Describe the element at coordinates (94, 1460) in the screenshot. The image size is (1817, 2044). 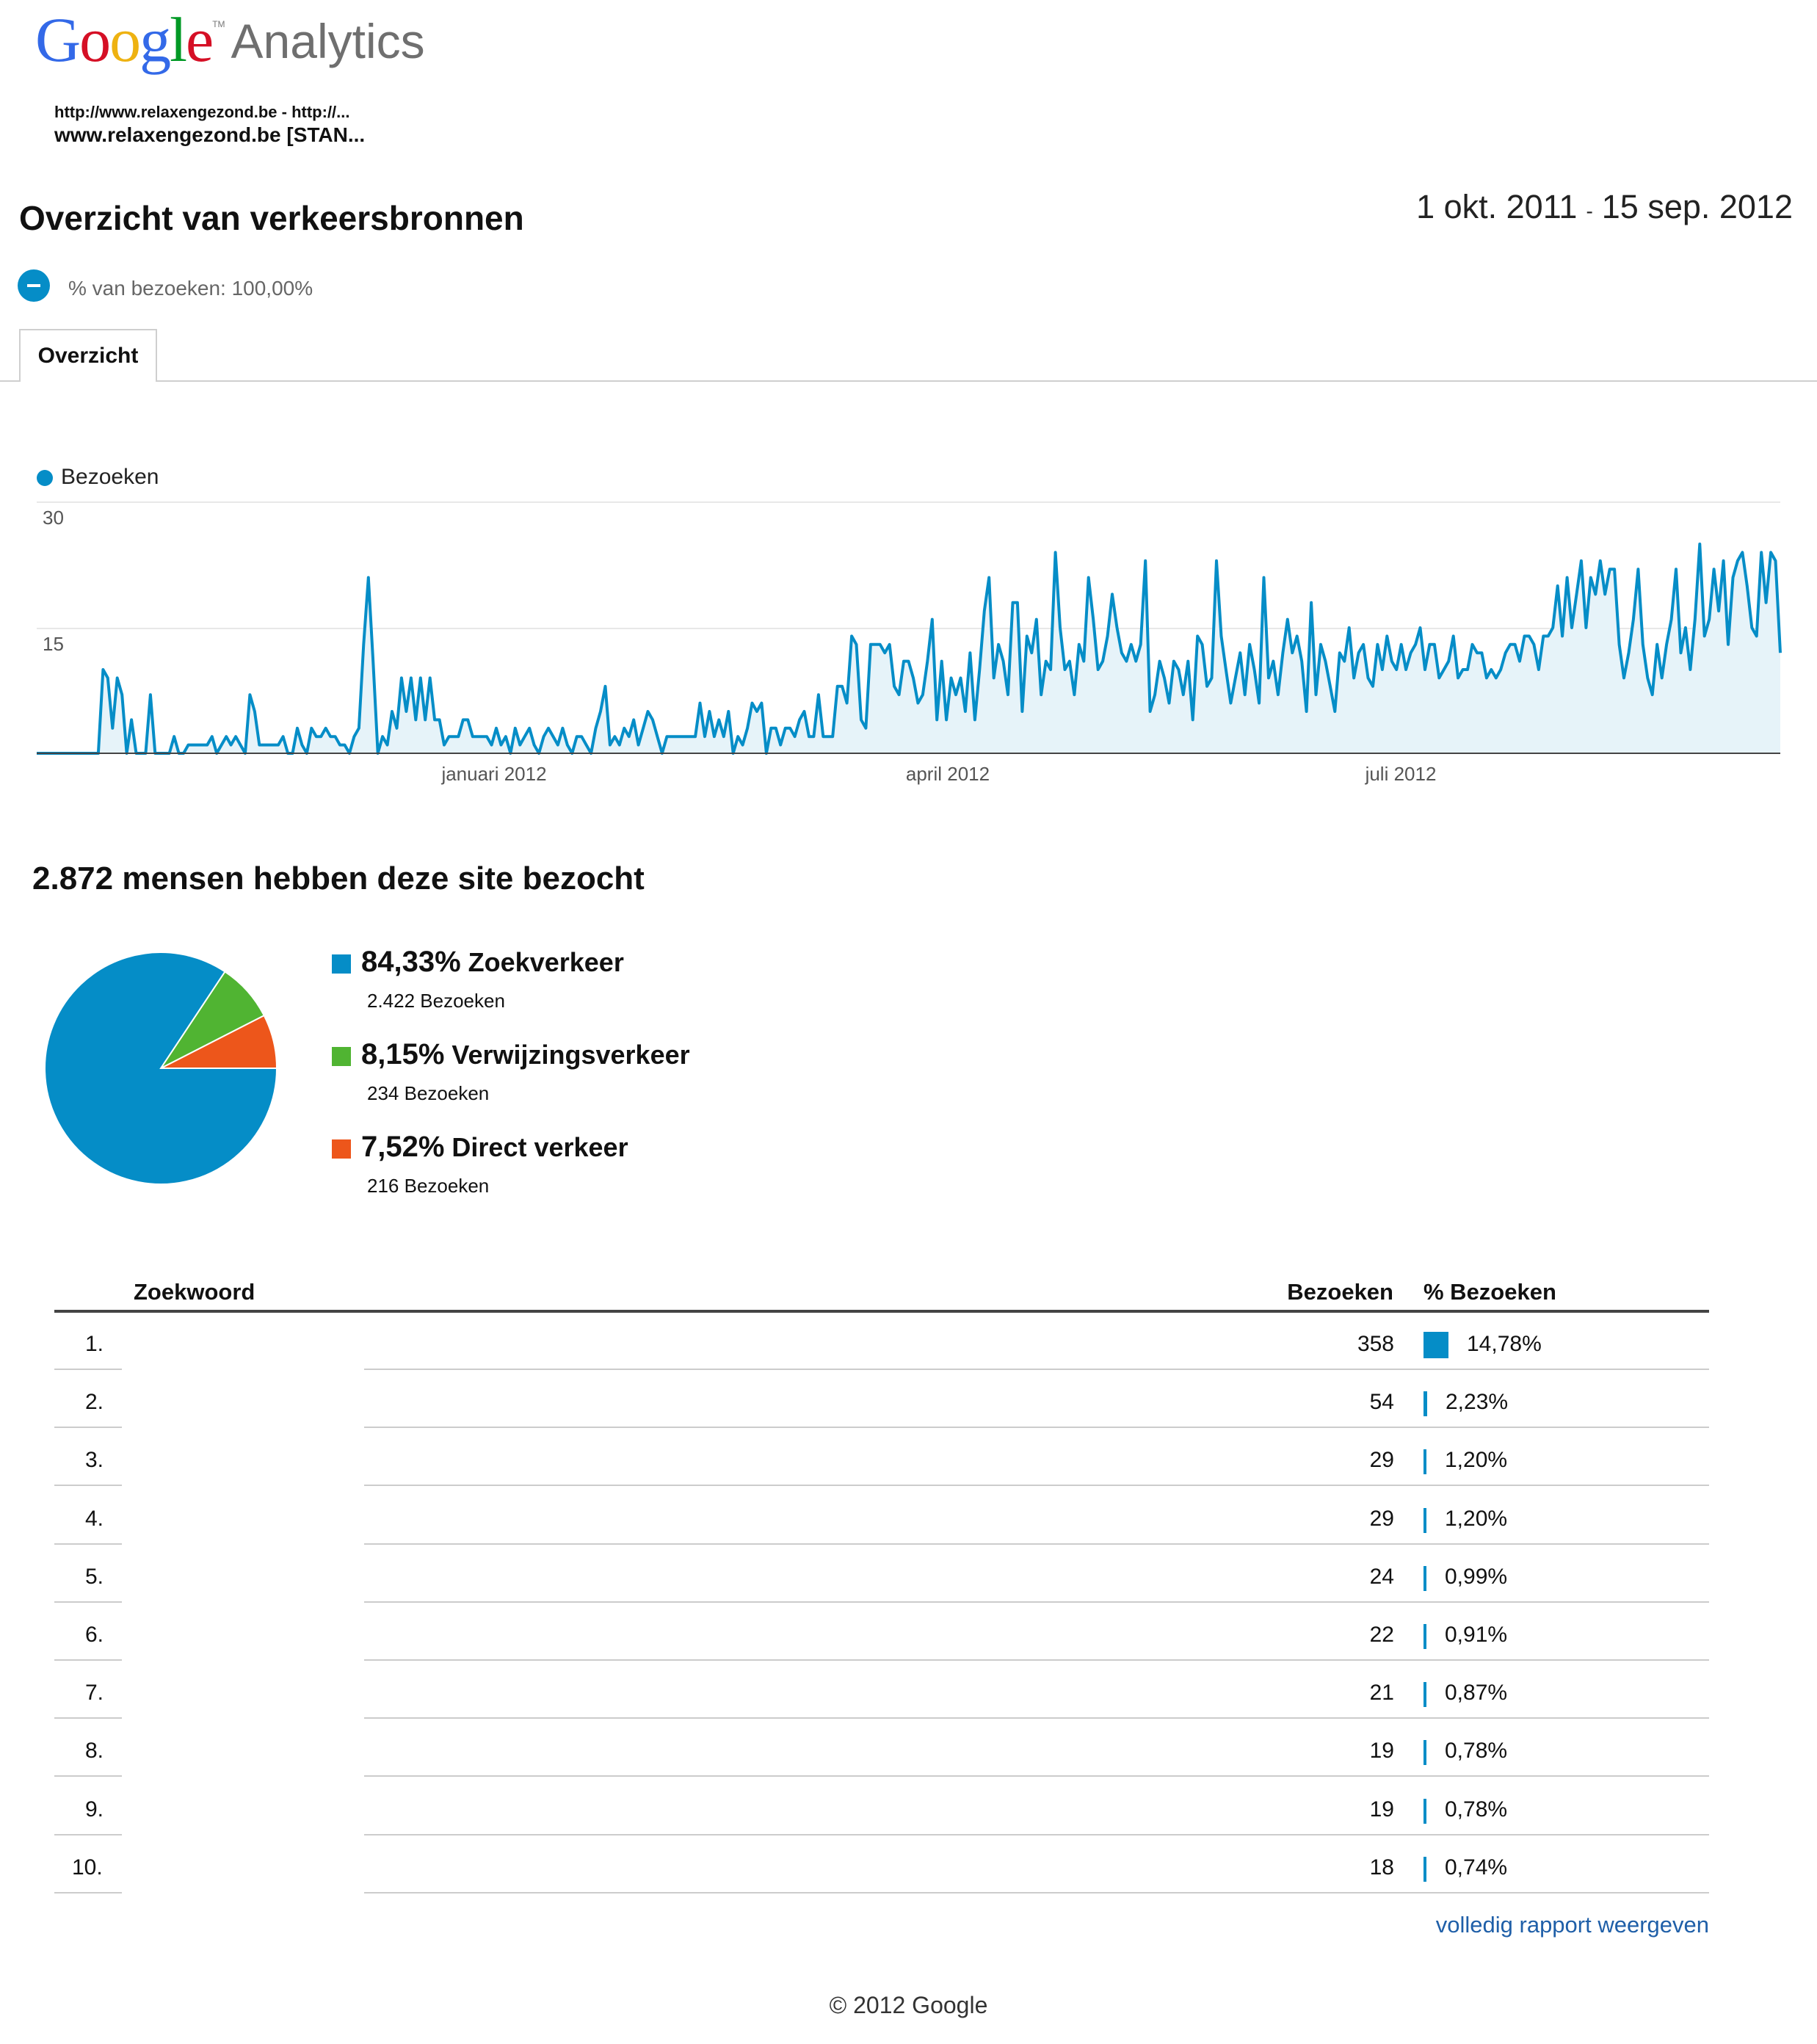
I see `row-rank: 3.` at that location.